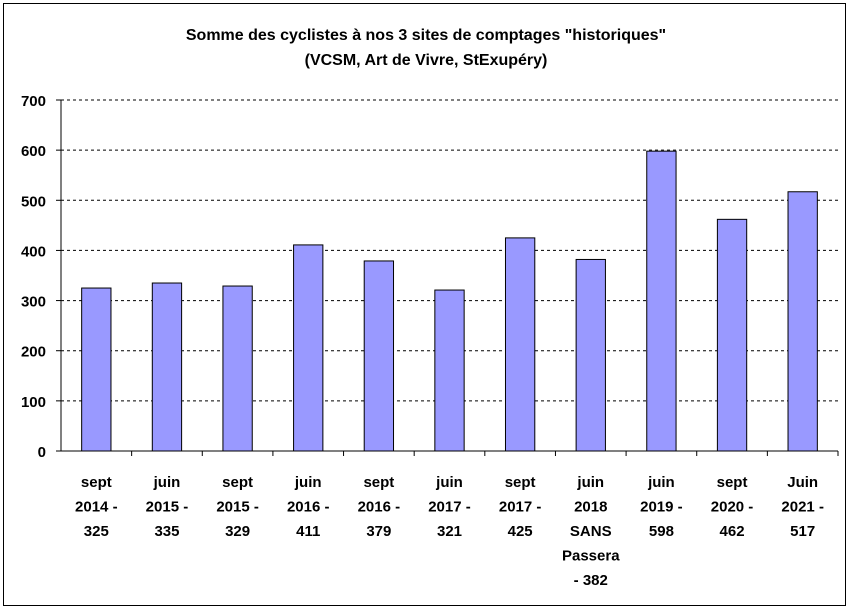 This screenshot has width=852, height=611. Describe the element at coordinates (802, 507) in the screenshot. I see `x-tick-label: Juin 2021 -517` at that location.